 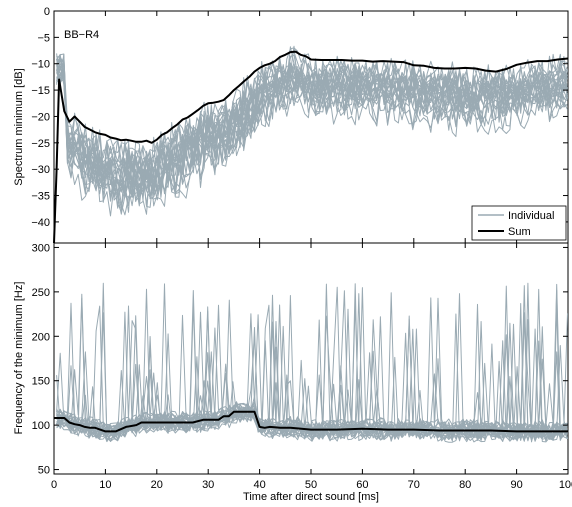 What do you see at coordinates (311, 497) in the screenshot?
I see `x-axis-label: Time after direct sound [ms]` at bounding box center [311, 497].